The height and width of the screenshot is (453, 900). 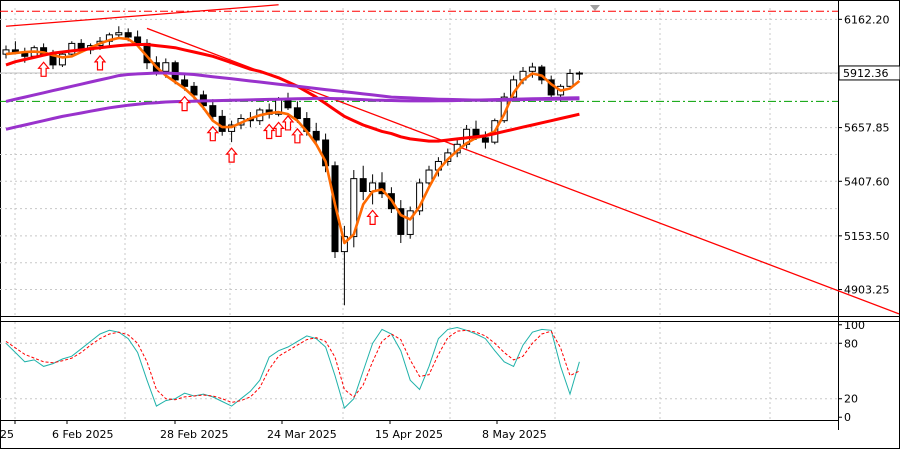 What do you see at coordinates (409, 434) in the screenshot?
I see `x-tick-label: 15 Apr 2025` at bounding box center [409, 434].